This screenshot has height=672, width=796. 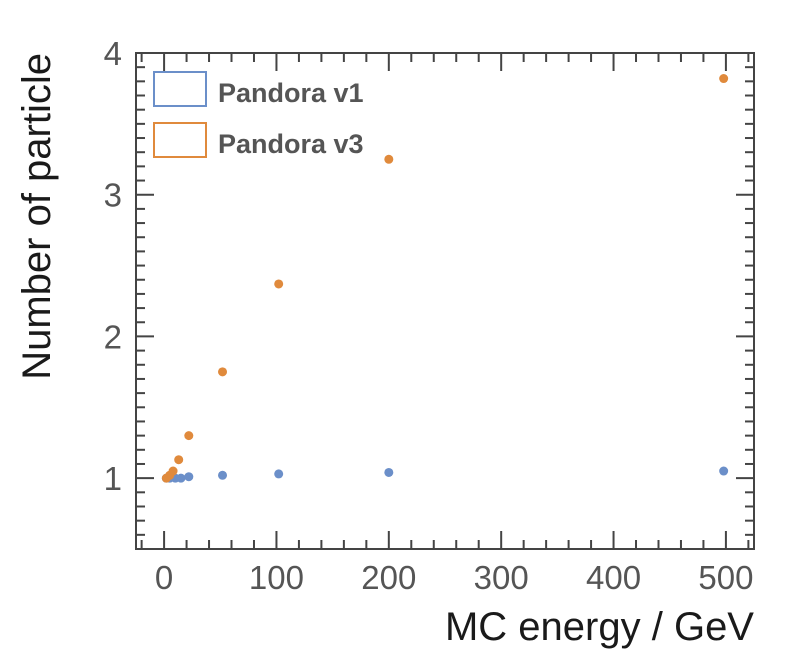 What do you see at coordinates (613, 577) in the screenshot?
I see `x-tick-label: 400` at bounding box center [613, 577].